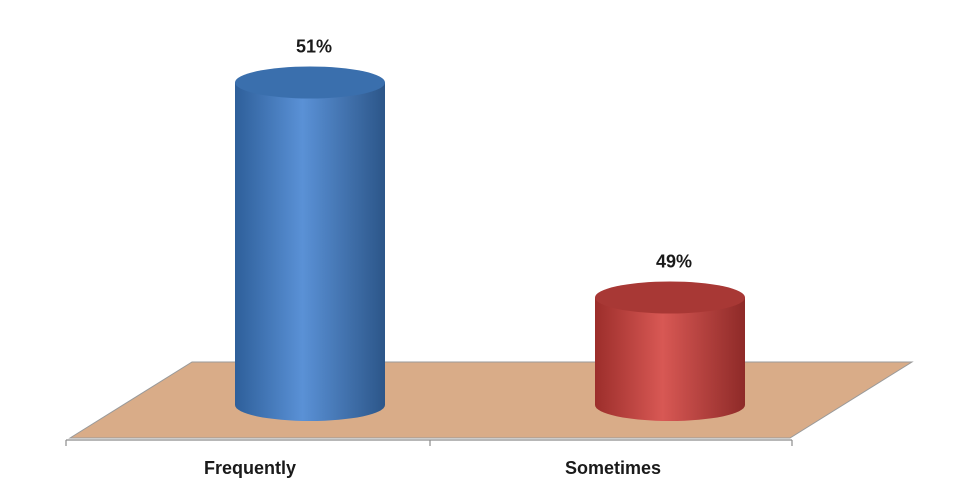 This screenshot has width=968, height=488. I want to click on data-label-frequently: 51%, so click(314, 47).